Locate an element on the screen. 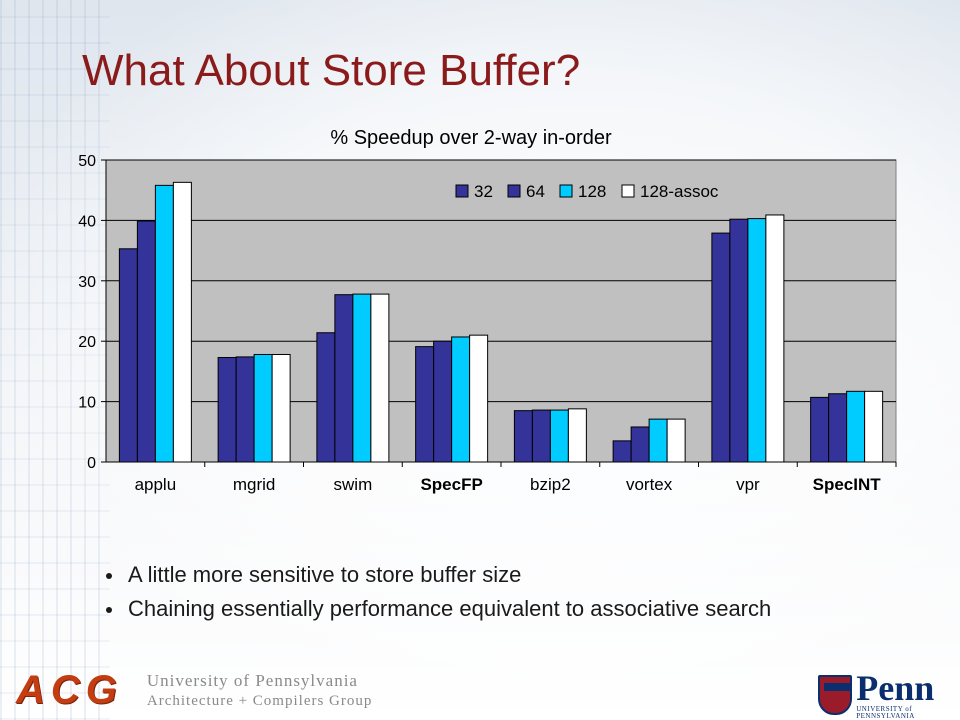 The image size is (960, 720). acg-logo: ACG is located at coordinates (69, 690).